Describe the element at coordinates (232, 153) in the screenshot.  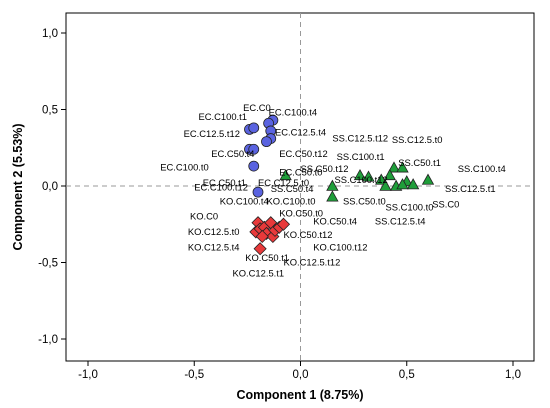
I see `point-label: EC.C50.t4` at that location.